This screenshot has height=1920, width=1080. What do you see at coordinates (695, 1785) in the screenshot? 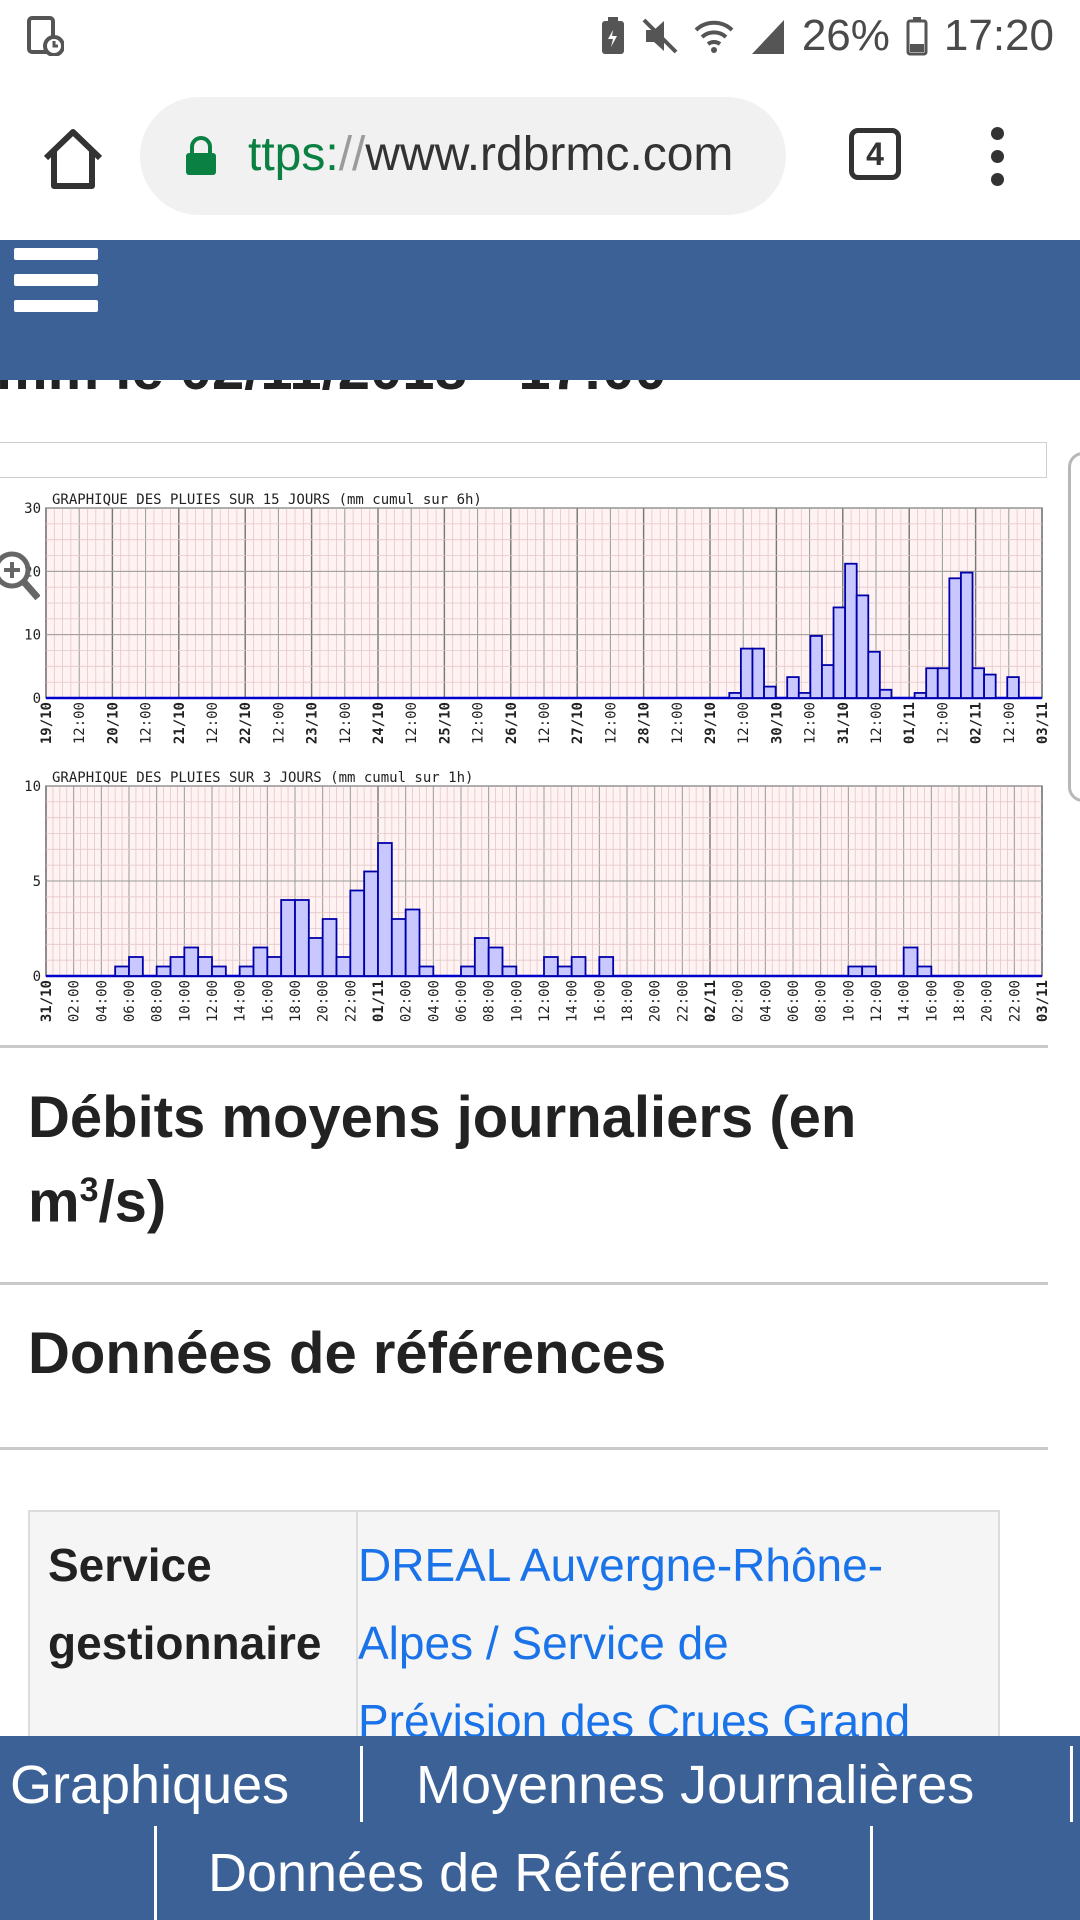
I see `nav-moyennes-journalieres: Moyennes Journalières` at bounding box center [695, 1785].